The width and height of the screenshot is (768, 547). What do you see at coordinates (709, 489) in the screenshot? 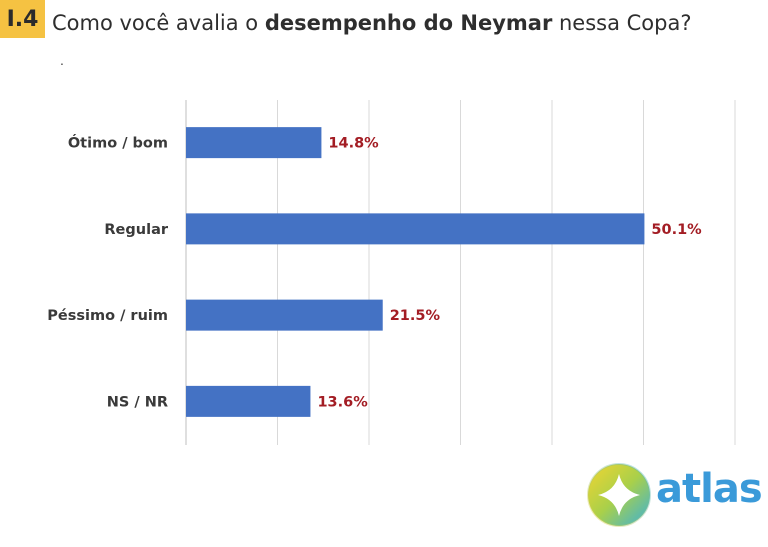
I see `atlas-logo-text: atlas` at bounding box center [709, 489].